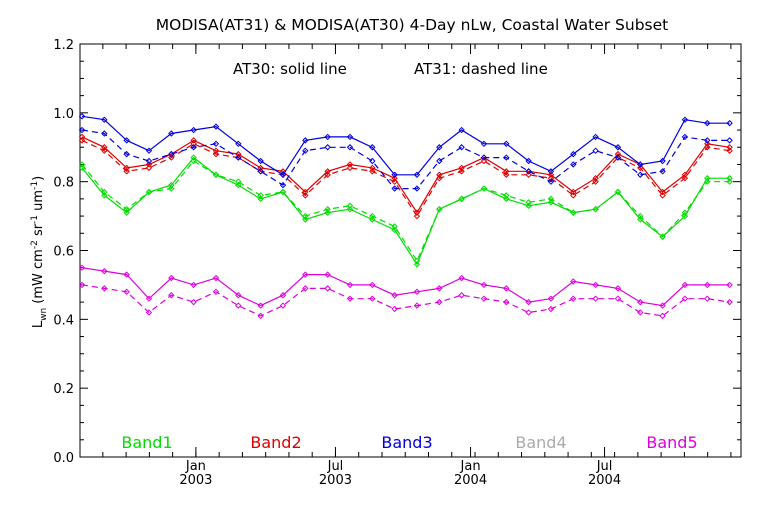  What do you see at coordinates (44, 314) in the screenshot?
I see `y-axis-label-subscript: wn` at bounding box center [44, 314].